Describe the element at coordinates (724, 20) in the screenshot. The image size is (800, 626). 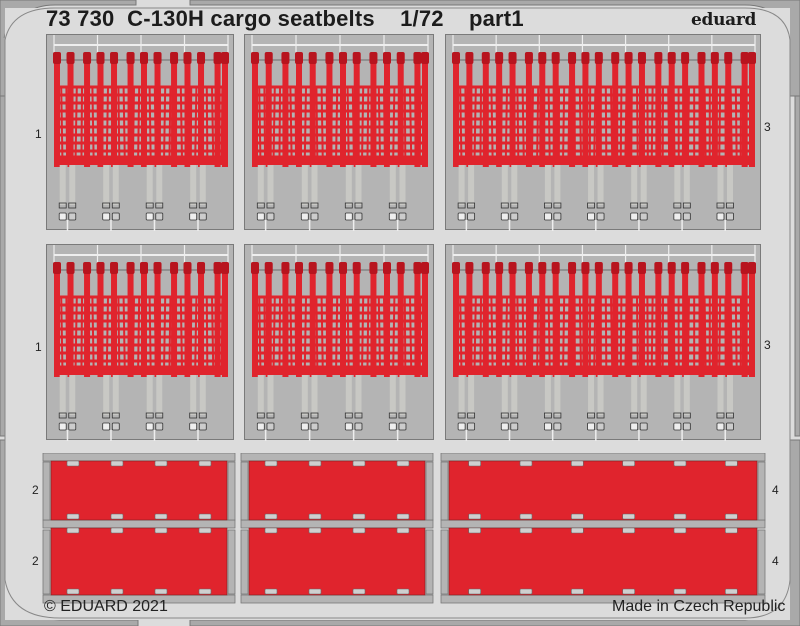
I see `brand-logo: eduard` at that location.